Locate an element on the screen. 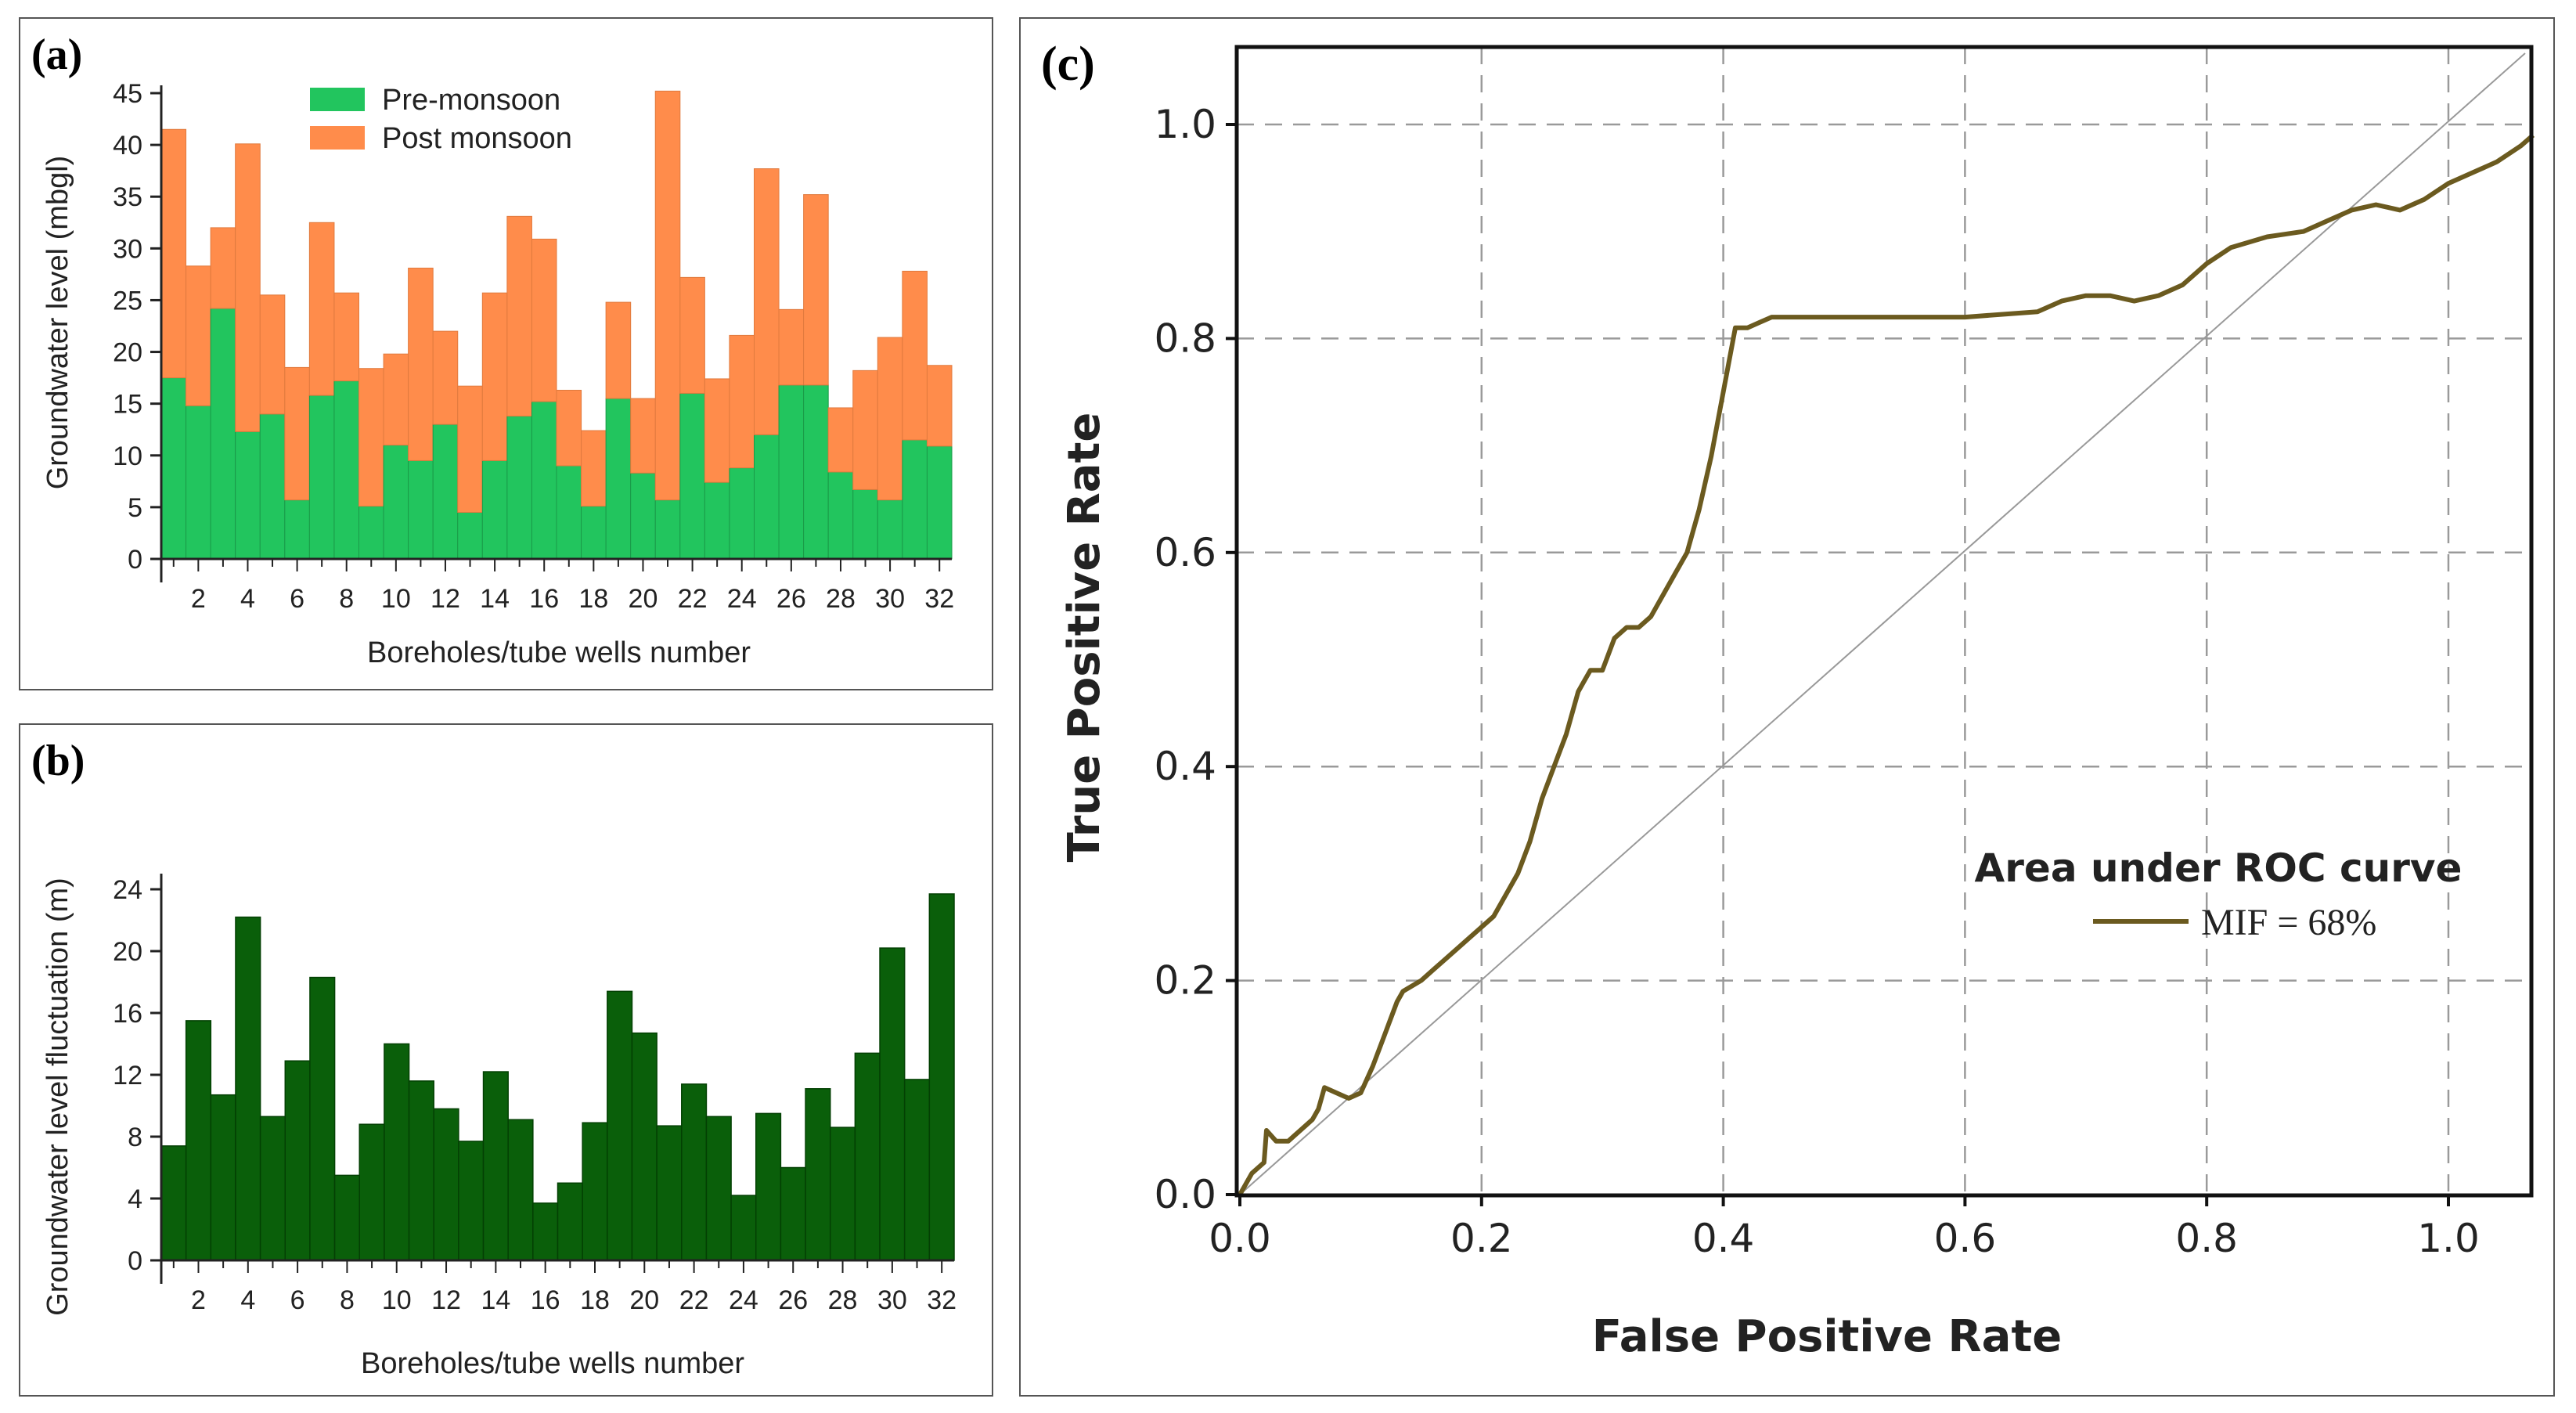 This screenshot has width=2576, height=1413. panel-label-a: (a) is located at coordinates (56, 55).